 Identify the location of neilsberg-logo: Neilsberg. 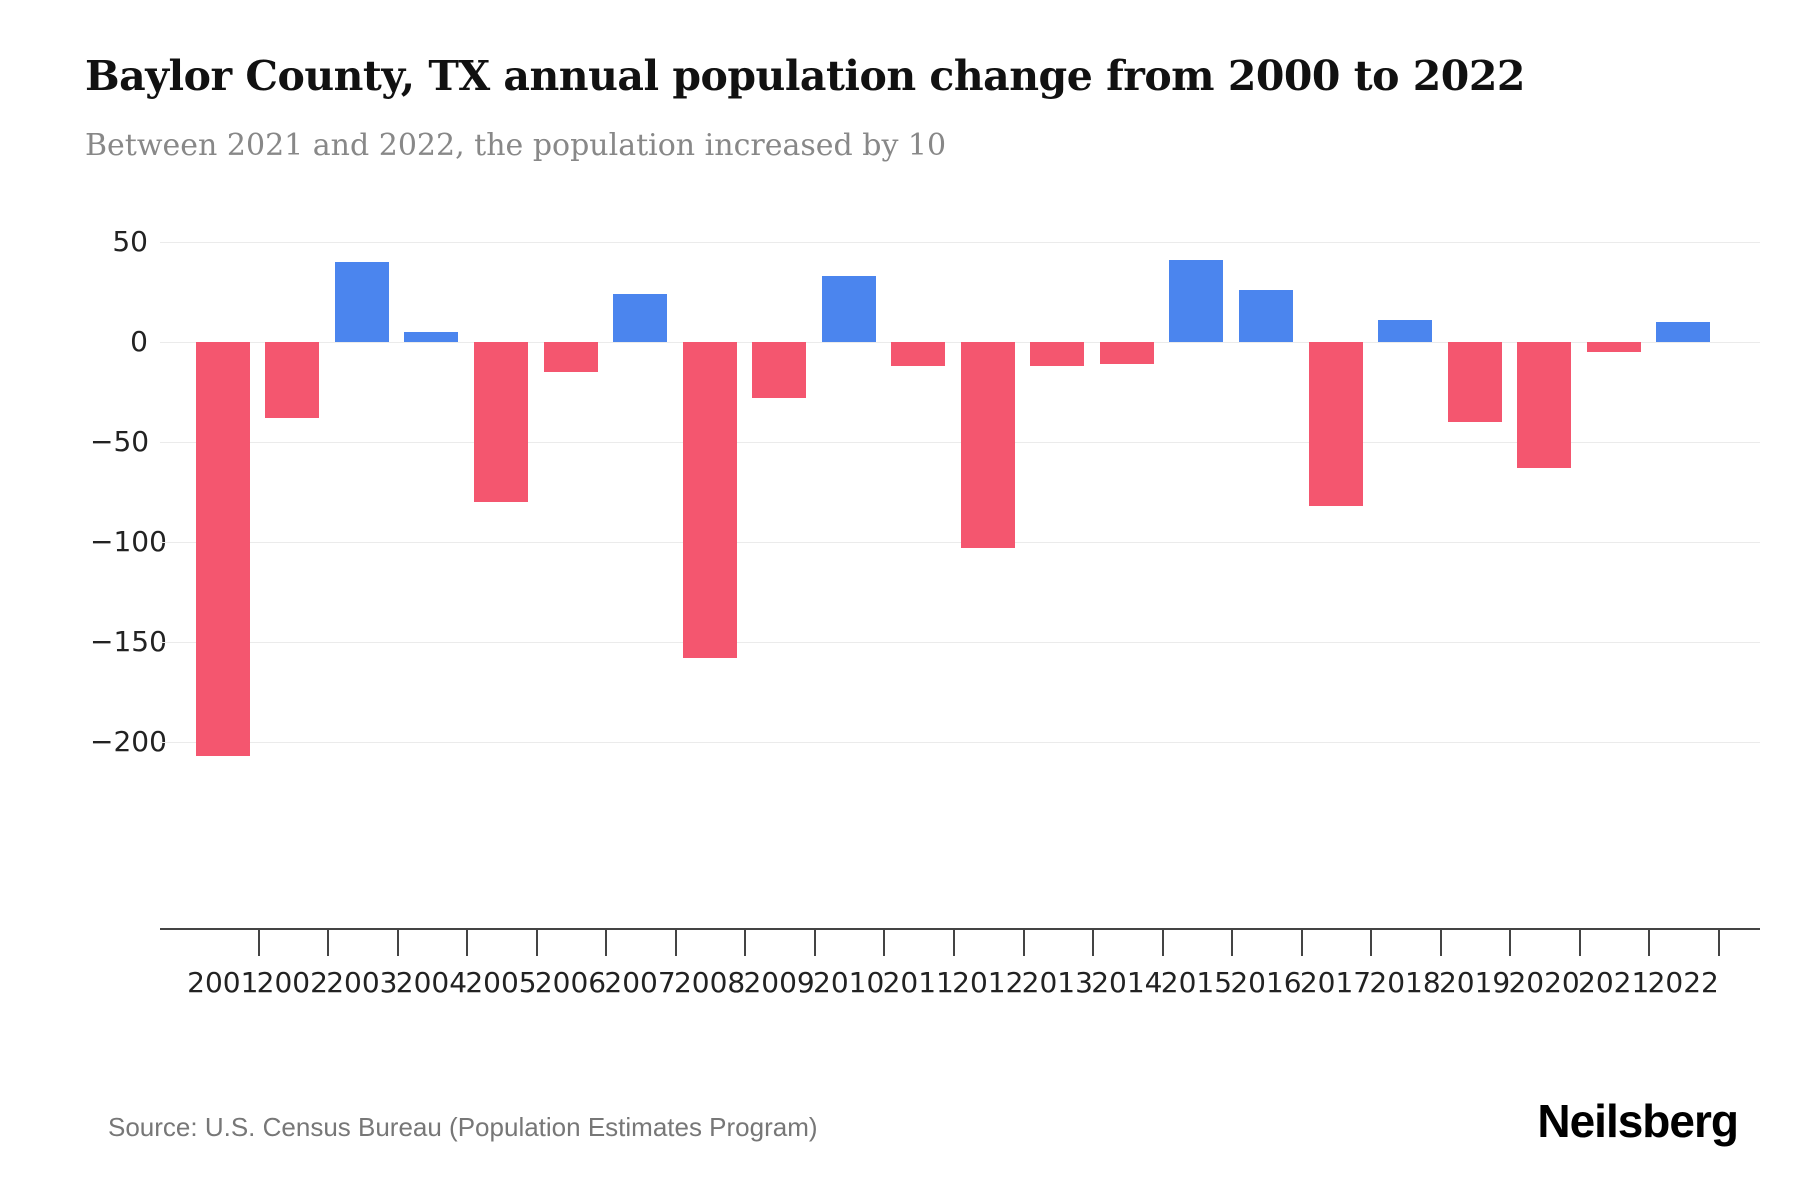
(1638, 1121).